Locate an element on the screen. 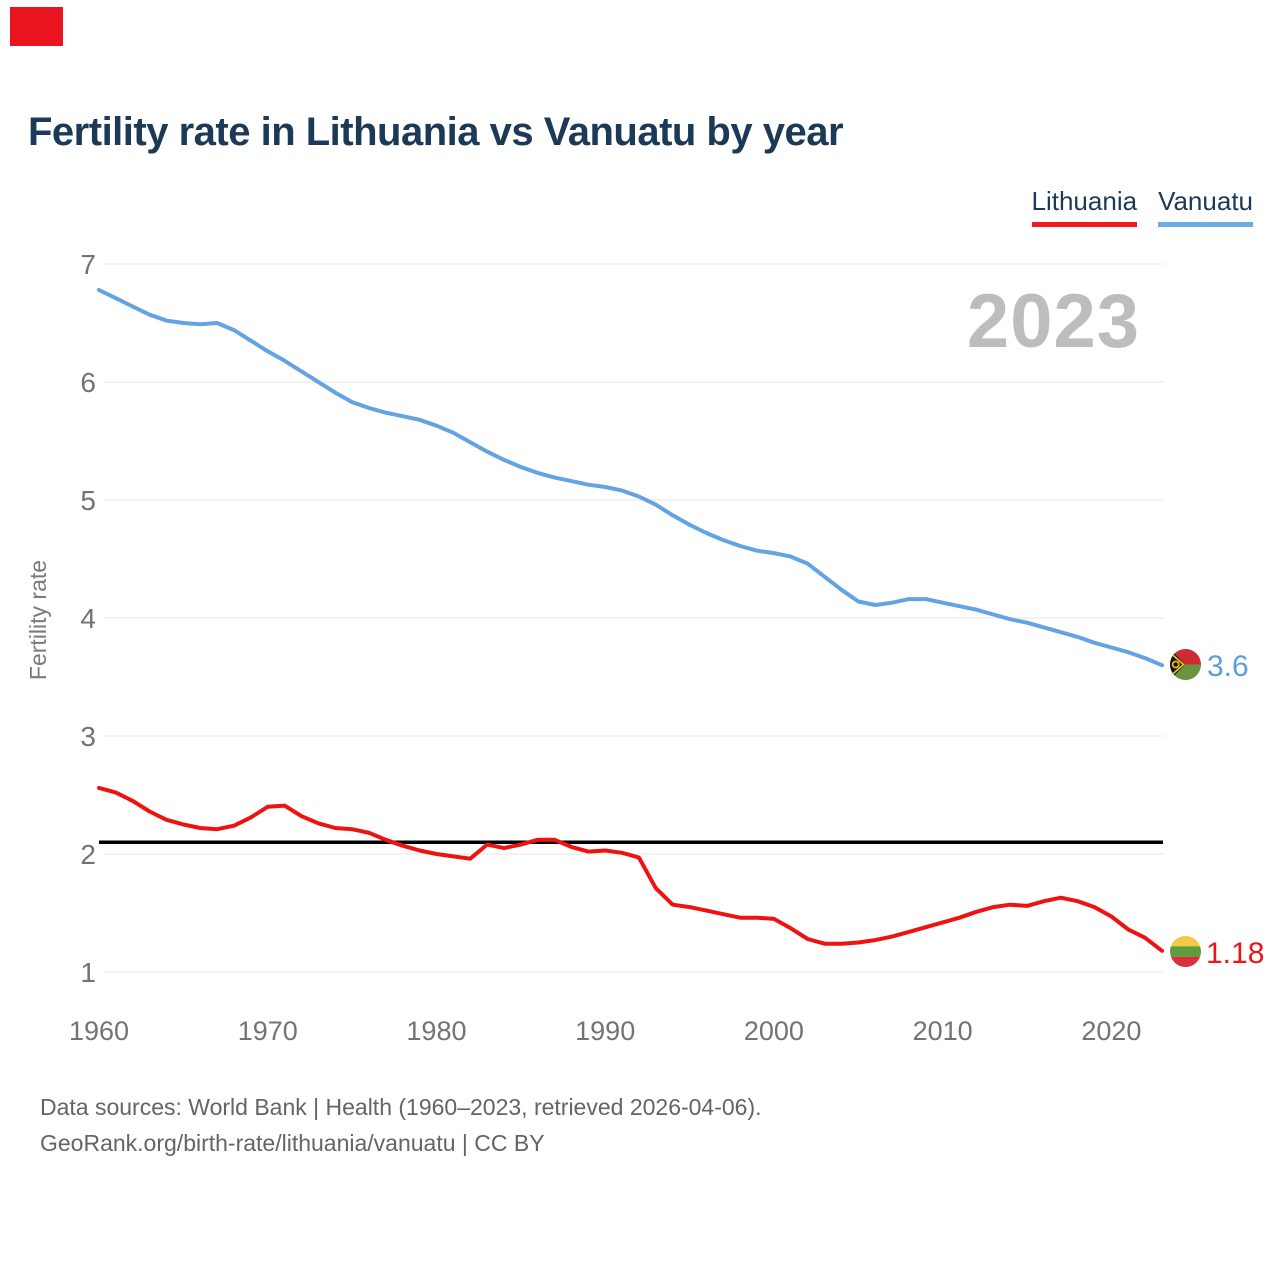 The height and width of the screenshot is (1280, 1280). x-tick-label: 1960 is located at coordinates (99, 1031).